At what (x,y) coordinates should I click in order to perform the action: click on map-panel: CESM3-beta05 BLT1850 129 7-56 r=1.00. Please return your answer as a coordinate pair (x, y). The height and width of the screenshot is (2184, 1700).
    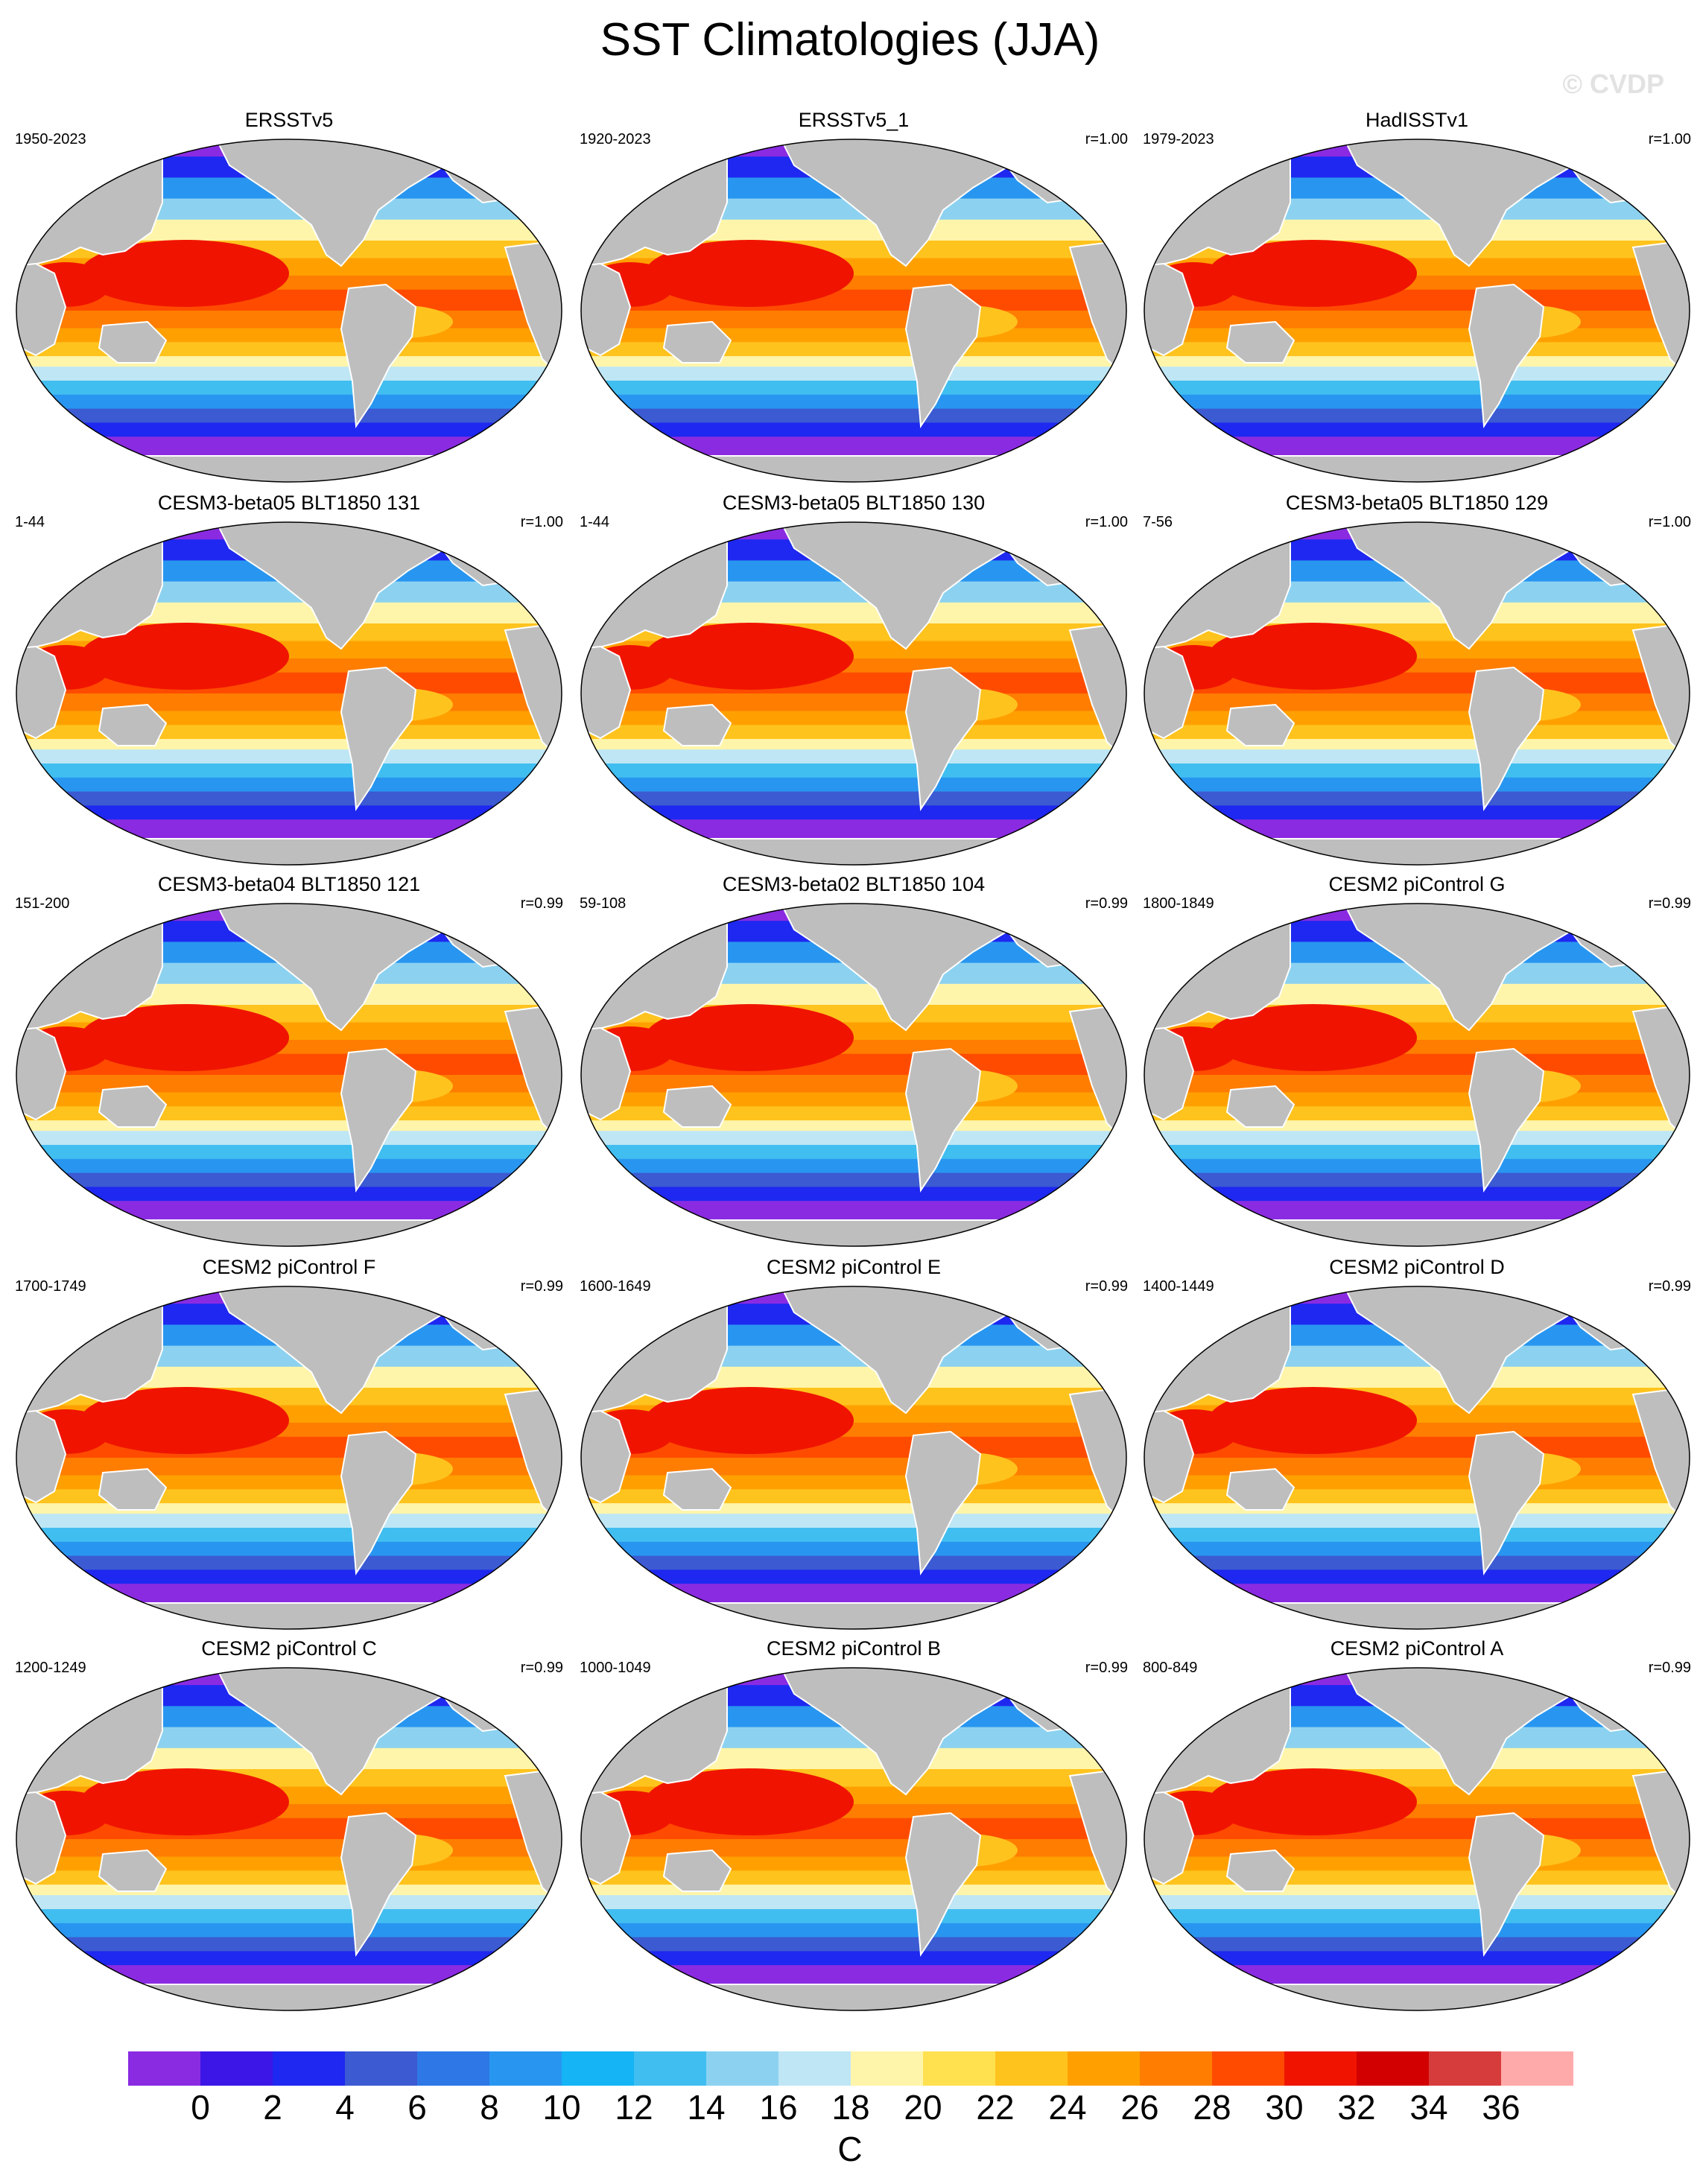
    Looking at the image, I should click on (1417, 682).